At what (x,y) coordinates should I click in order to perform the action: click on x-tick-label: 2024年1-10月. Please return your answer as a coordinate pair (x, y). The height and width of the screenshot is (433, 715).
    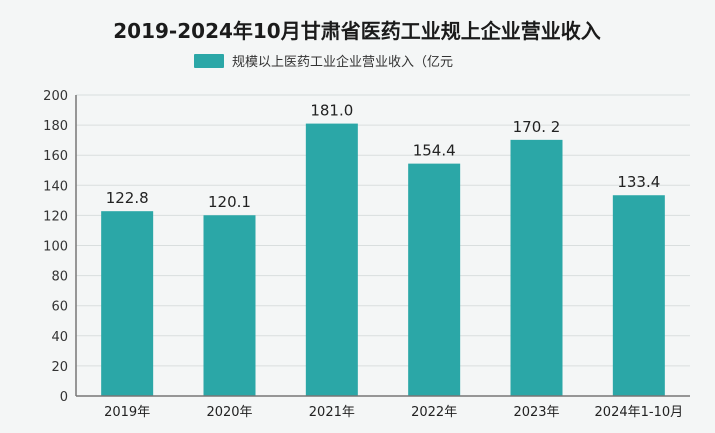
    Looking at the image, I should click on (639, 412).